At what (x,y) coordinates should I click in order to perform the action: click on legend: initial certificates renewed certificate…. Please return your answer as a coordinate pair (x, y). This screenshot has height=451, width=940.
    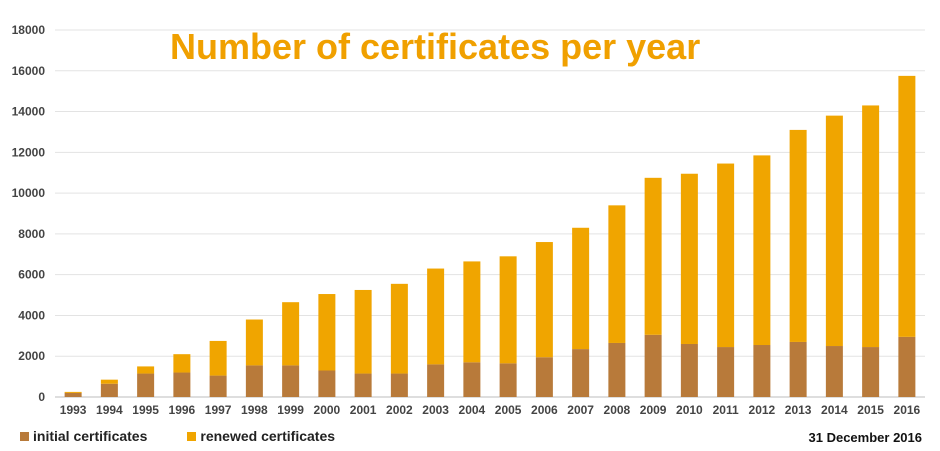
    Looking at the image, I should click on (197, 436).